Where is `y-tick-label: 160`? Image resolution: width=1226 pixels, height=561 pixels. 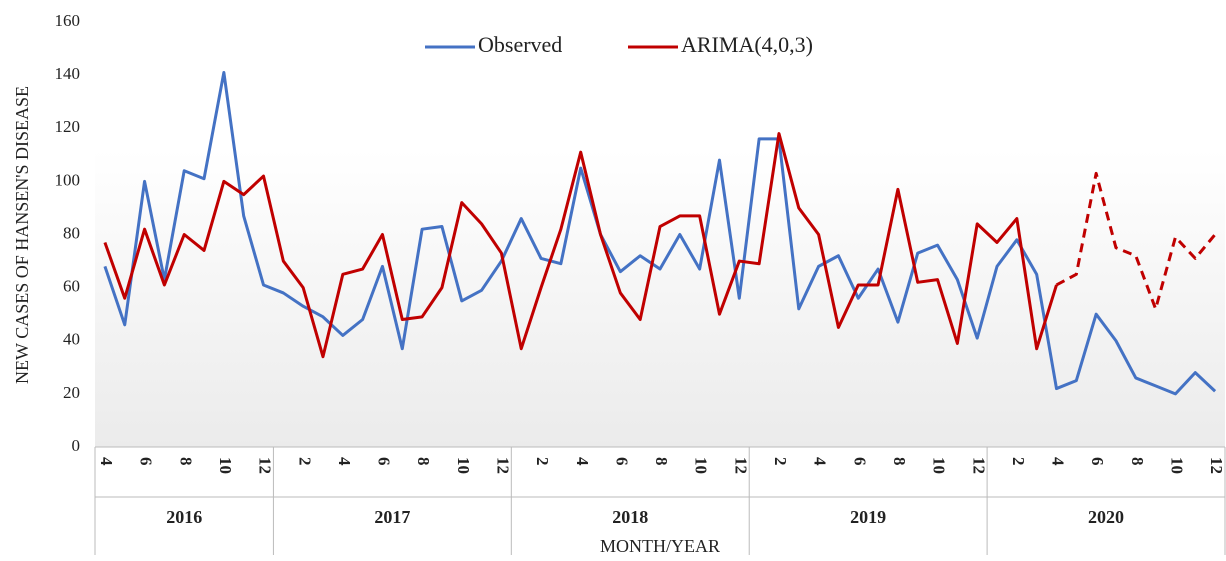 y-tick-label: 160 is located at coordinates (68, 20).